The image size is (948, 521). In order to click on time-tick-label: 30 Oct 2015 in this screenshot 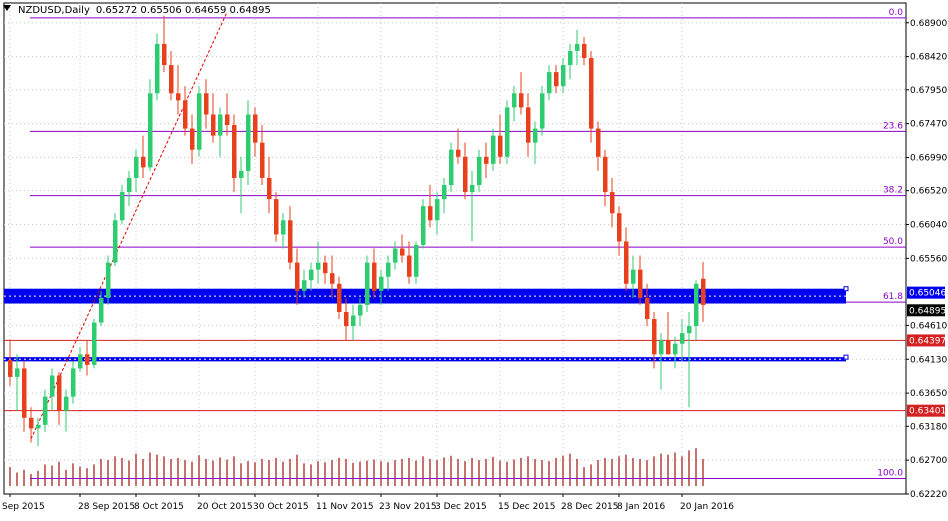, I will do `click(281, 507)`.